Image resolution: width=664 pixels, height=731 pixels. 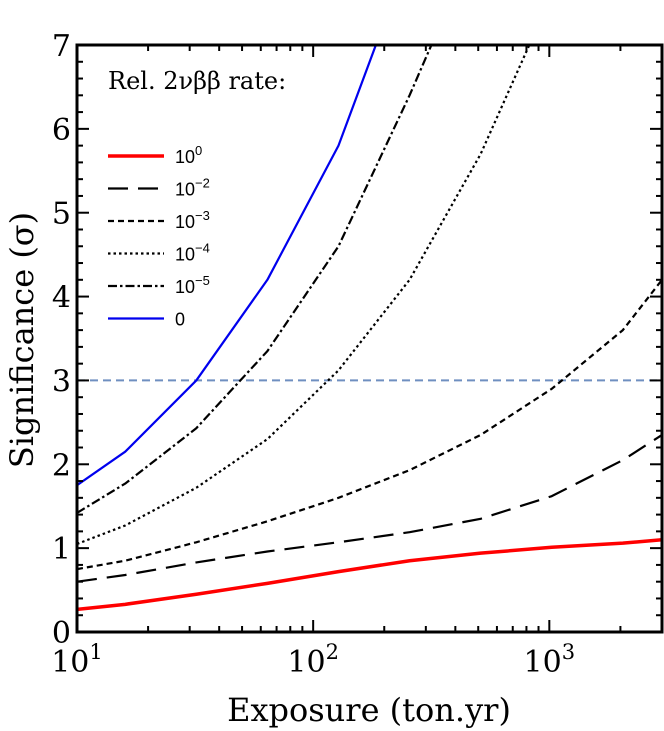 What do you see at coordinates (192, 220) in the screenshot?
I see `legend-label-2: 10−3` at bounding box center [192, 220].